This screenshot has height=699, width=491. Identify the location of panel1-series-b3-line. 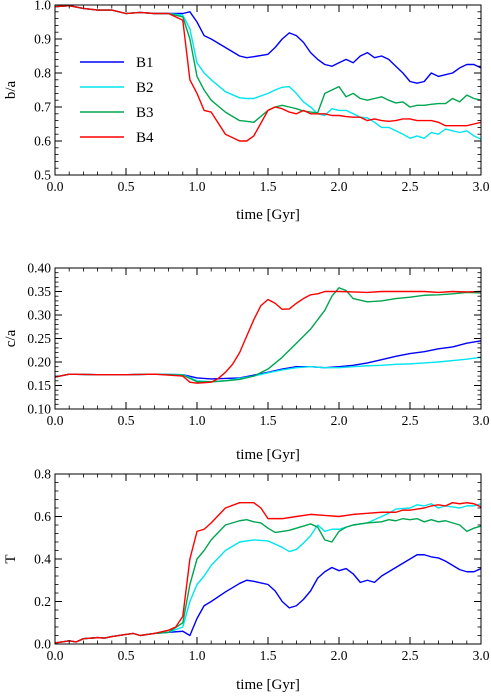
(268, 63).